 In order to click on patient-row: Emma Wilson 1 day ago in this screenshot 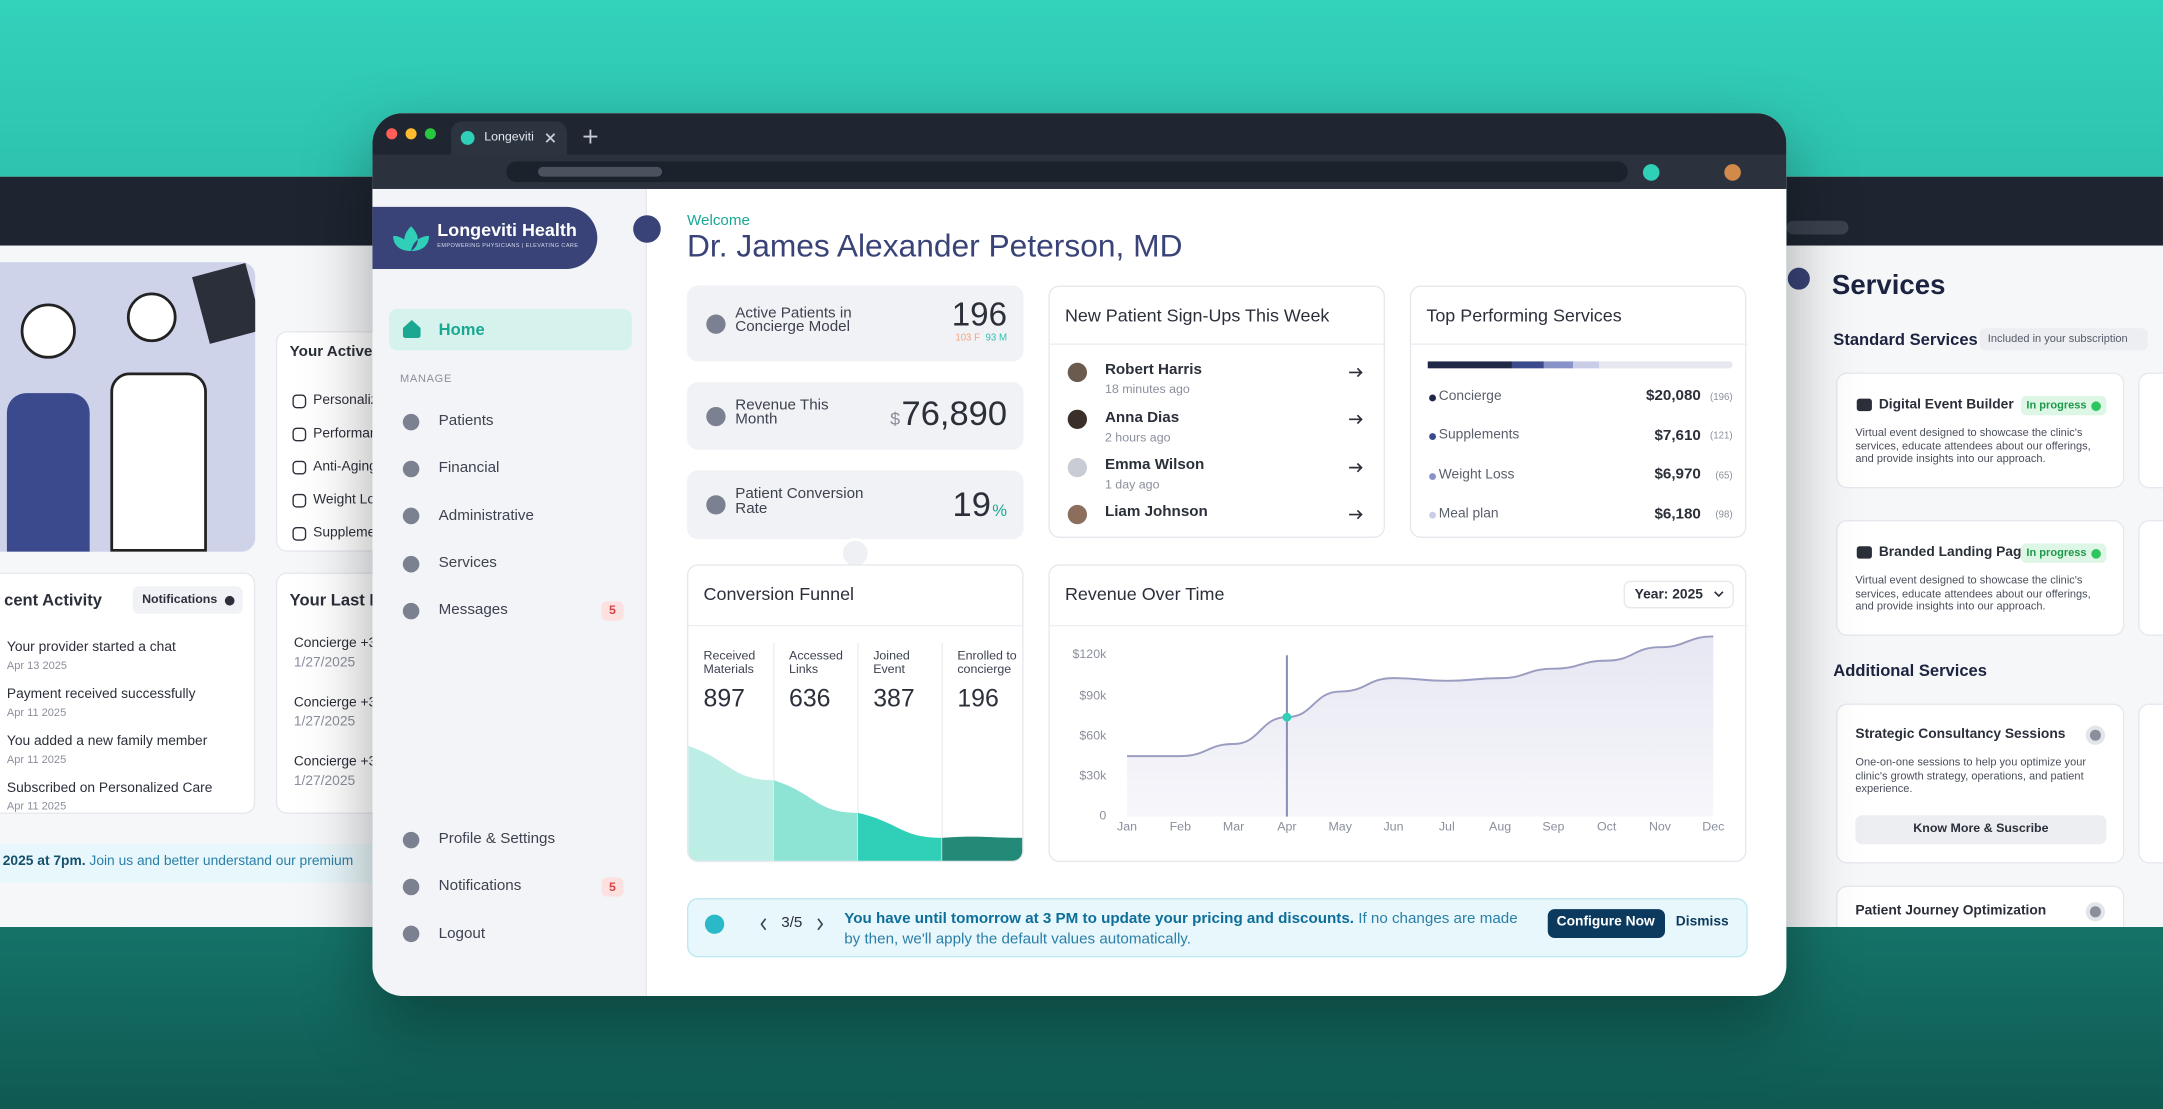, I will do `click(1218, 470)`.